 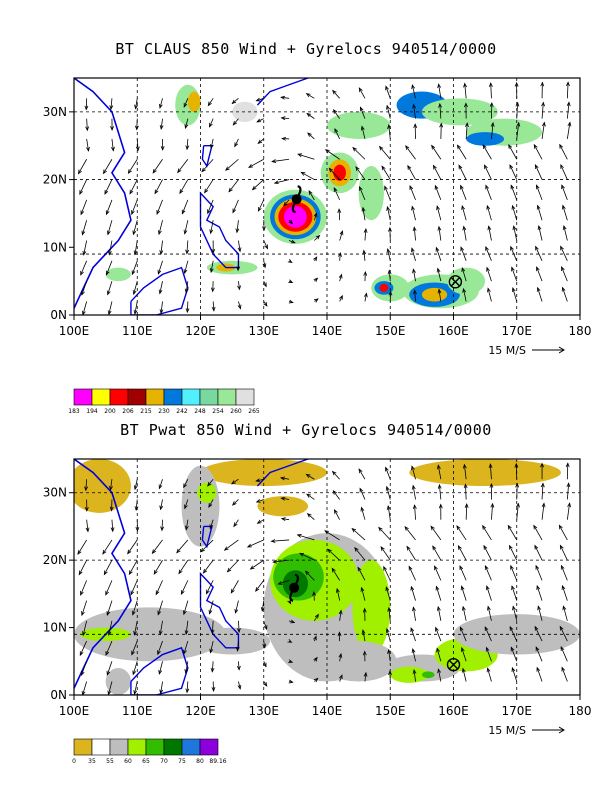 I want to click on y-tick-label: 30N, so click(x=55, y=112).